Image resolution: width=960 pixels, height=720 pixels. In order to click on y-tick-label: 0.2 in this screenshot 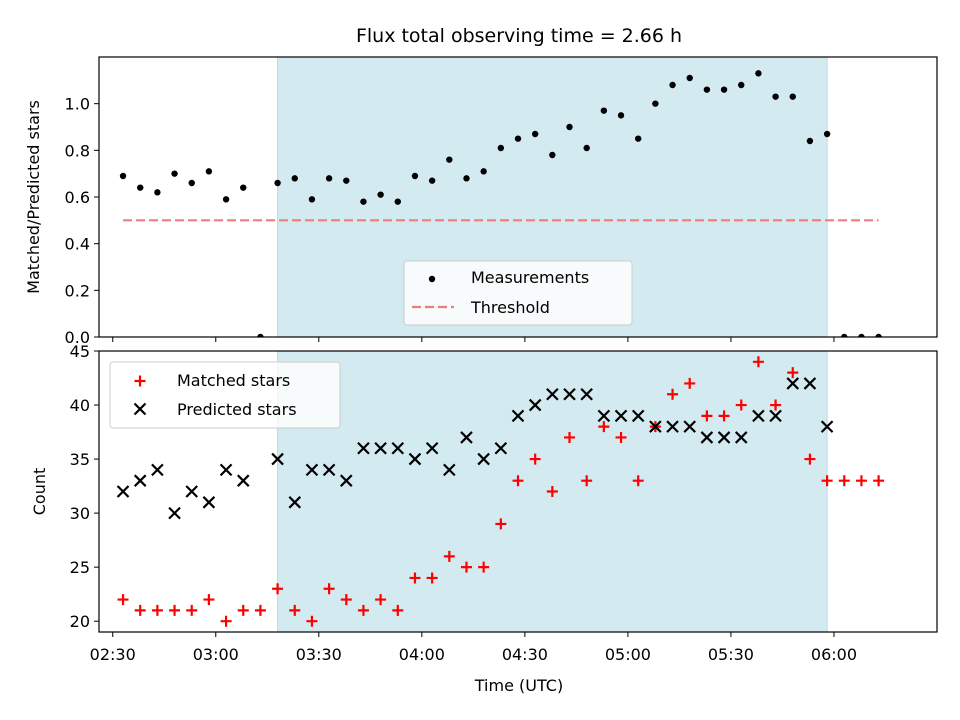, I will do `click(77, 290)`.